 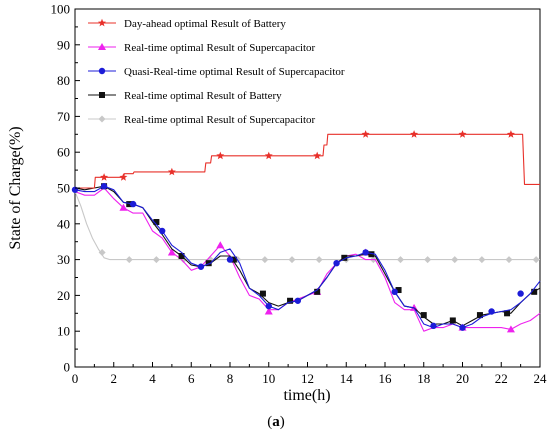 What do you see at coordinates (347, 378) in the screenshot?
I see `x-tick-label: 14` at bounding box center [347, 378].